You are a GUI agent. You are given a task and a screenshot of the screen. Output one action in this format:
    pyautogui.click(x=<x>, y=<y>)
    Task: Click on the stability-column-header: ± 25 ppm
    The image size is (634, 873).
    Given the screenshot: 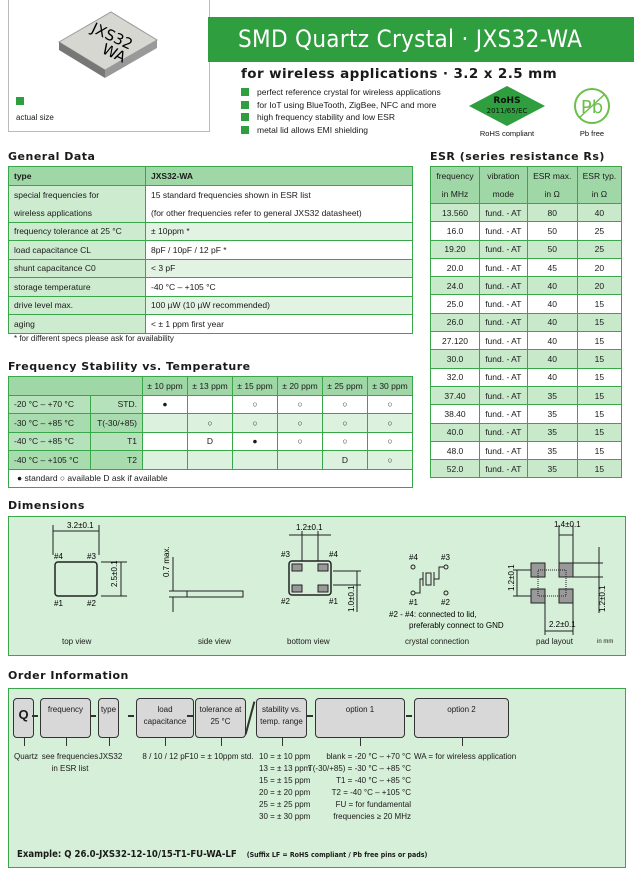 What is the action you would take?
    pyautogui.click(x=345, y=386)
    